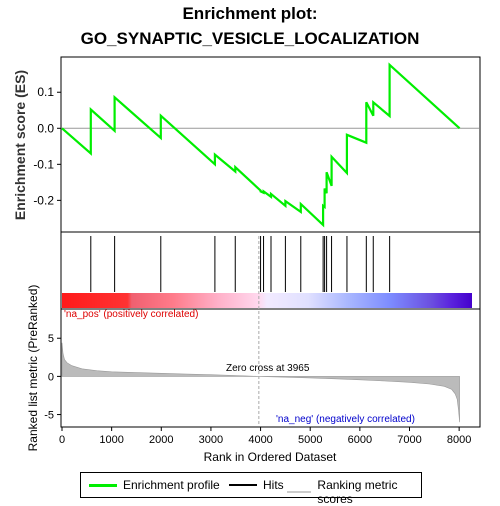  What do you see at coordinates (267, 300) in the screenshot?
I see `rank-color-bar` at bounding box center [267, 300].